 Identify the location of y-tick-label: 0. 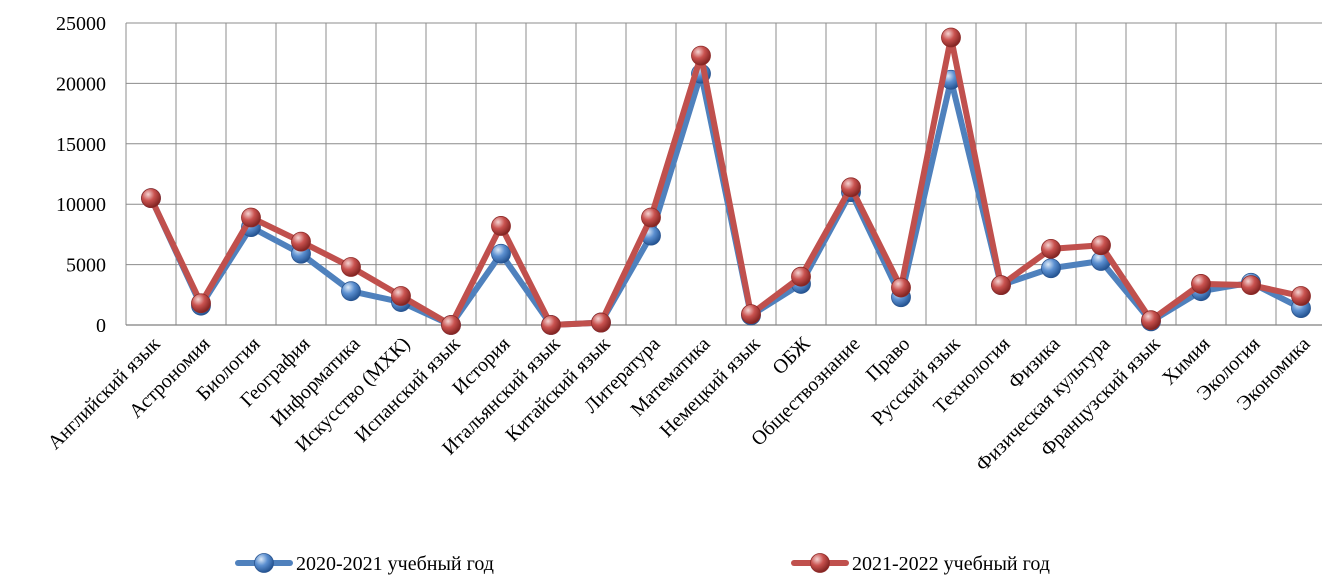
(101, 326).